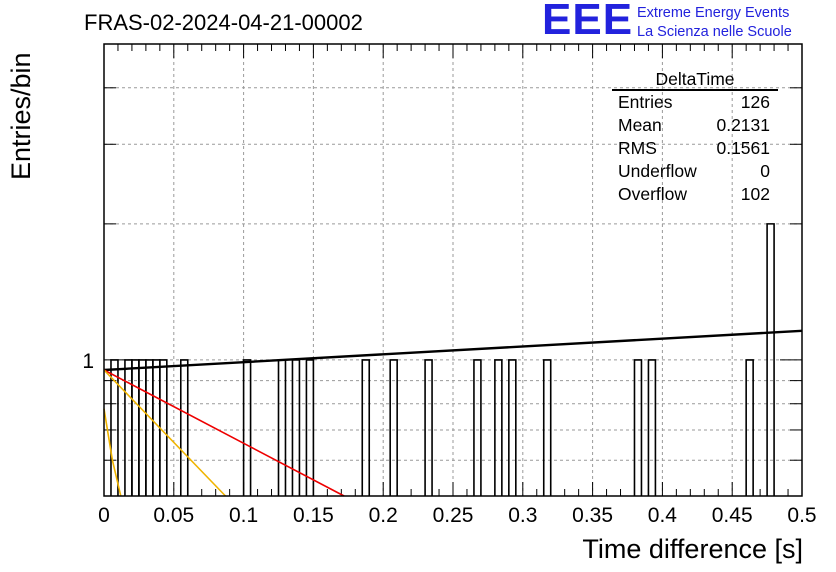 The width and height of the screenshot is (836, 572). What do you see at coordinates (243, 515) in the screenshot?
I see `x-tick-label: 0.1` at bounding box center [243, 515].